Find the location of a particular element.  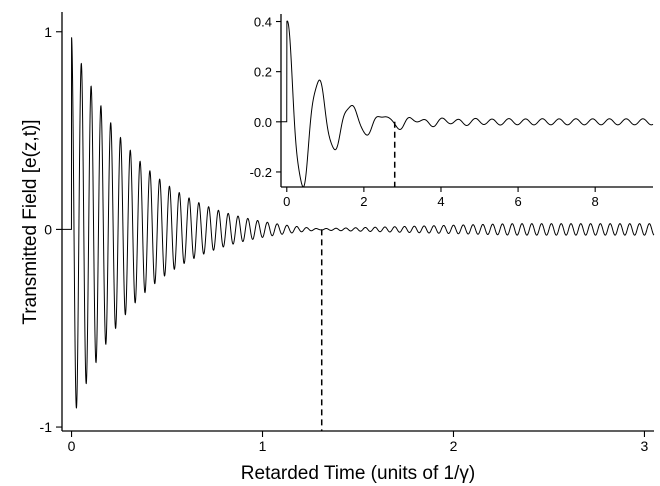

main-y-tick-label: -1 is located at coordinates (46, 427).